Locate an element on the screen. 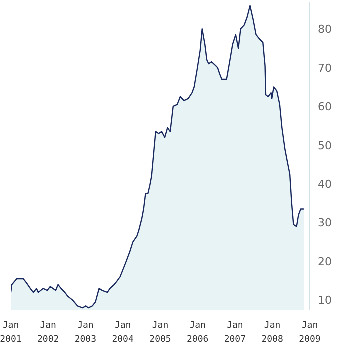 This screenshot has height=350, width=350. y-tick-label: 10 is located at coordinates (325, 301).